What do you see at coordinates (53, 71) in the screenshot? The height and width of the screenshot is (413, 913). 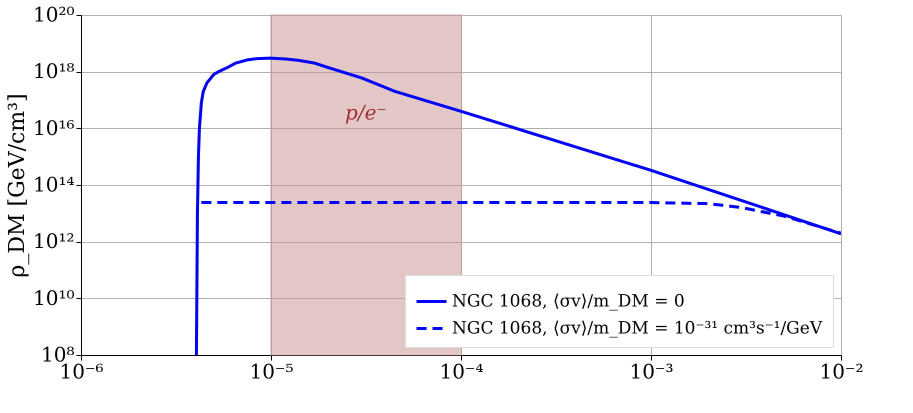 I see `y-tick-label: 10¹⁸` at bounding box center [53, 71].